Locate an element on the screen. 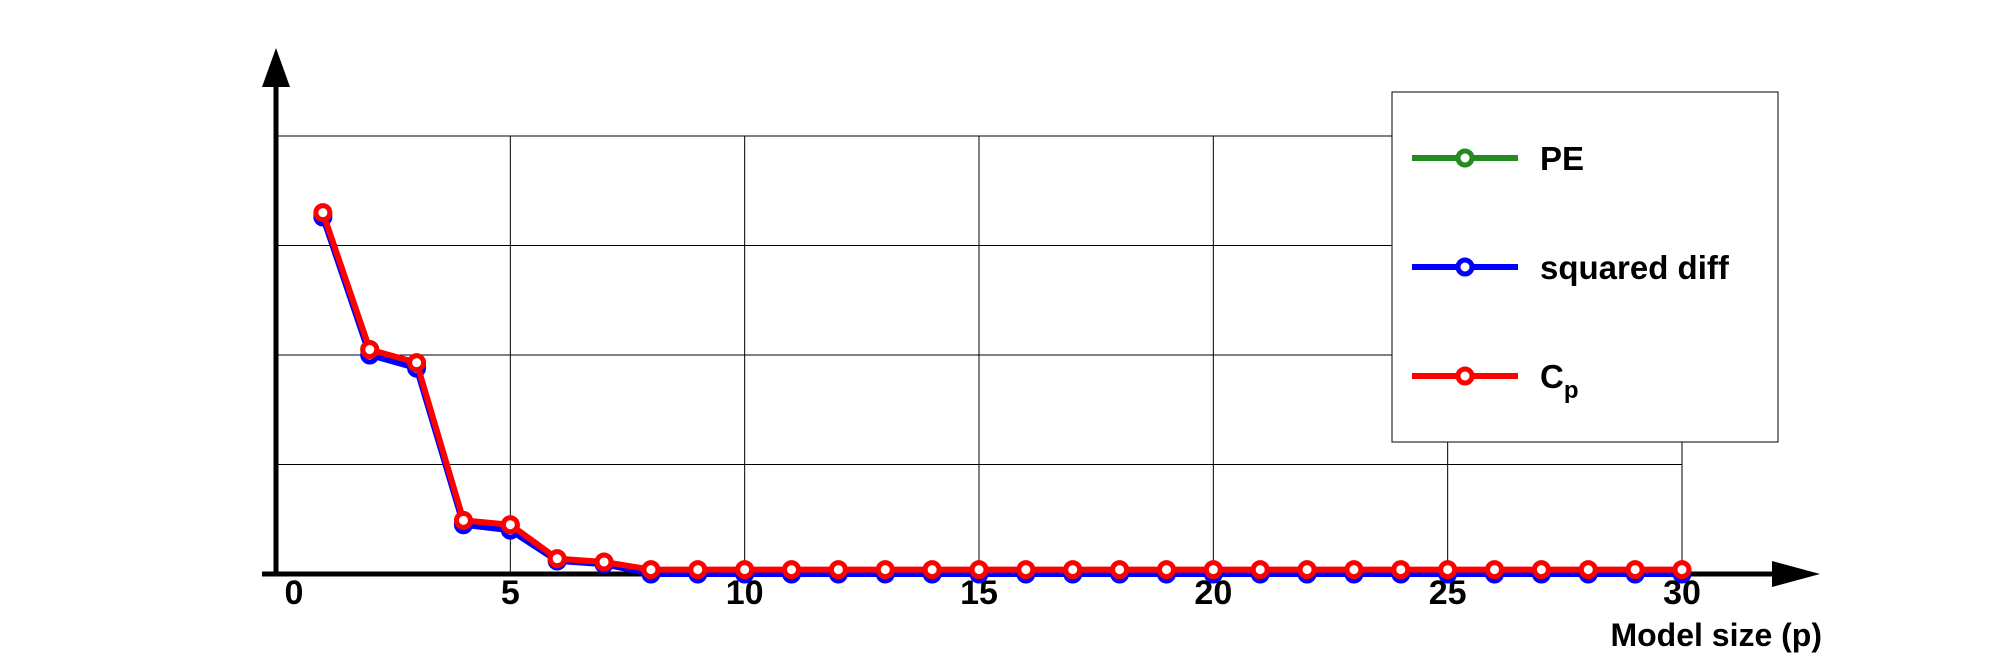 Image resolution: width=2000 pixels, height=656 pixels. x-tick-label: 0 is located at coordinates (294, 593).